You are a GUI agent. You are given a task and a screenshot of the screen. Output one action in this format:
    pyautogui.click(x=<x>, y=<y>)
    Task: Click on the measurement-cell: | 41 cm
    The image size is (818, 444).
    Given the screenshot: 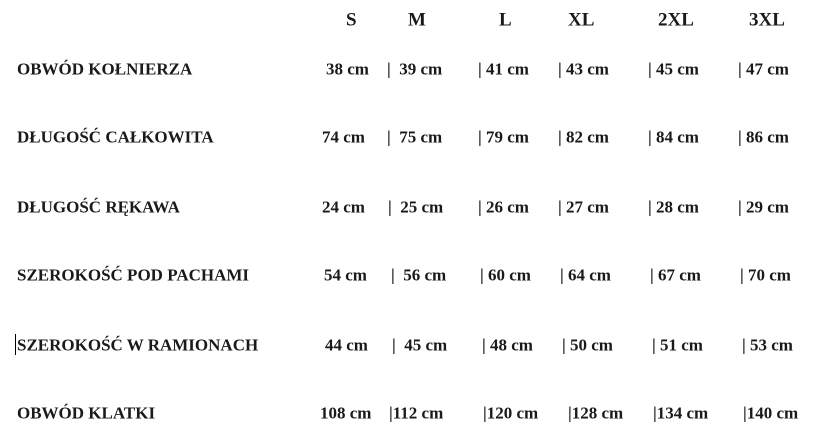 What is the action you would take?
    pyautogui.click(x=503, y=69)
    